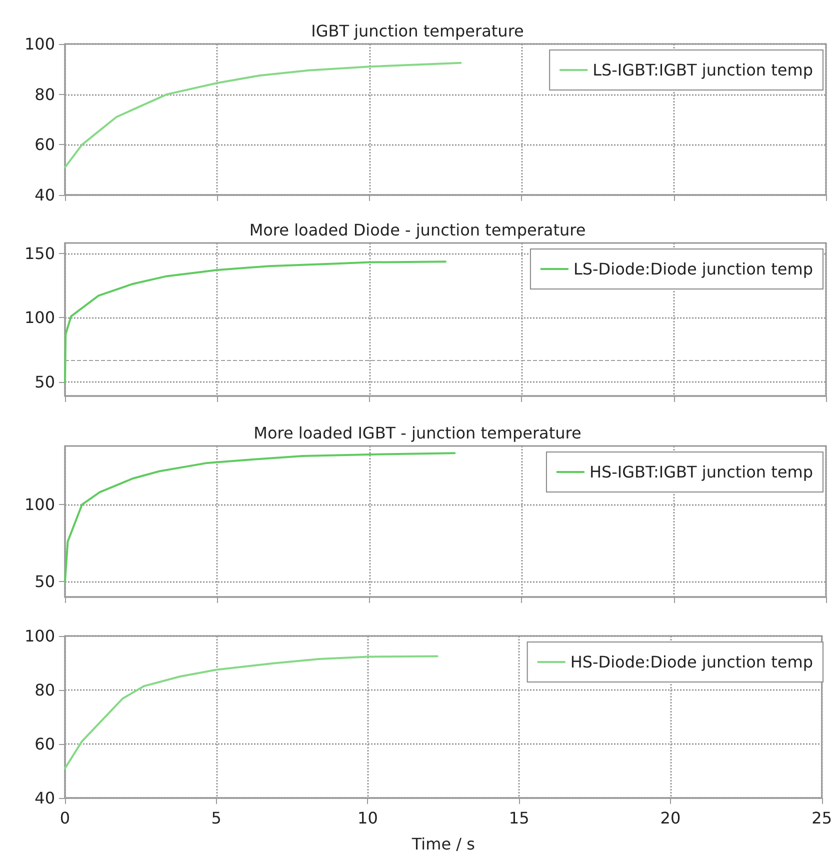  What do you see at coordinates (417, 230) in the screenshot?
I see `chart-title: More loaded Diode - junction temperature` at bounding box center [417, 230].